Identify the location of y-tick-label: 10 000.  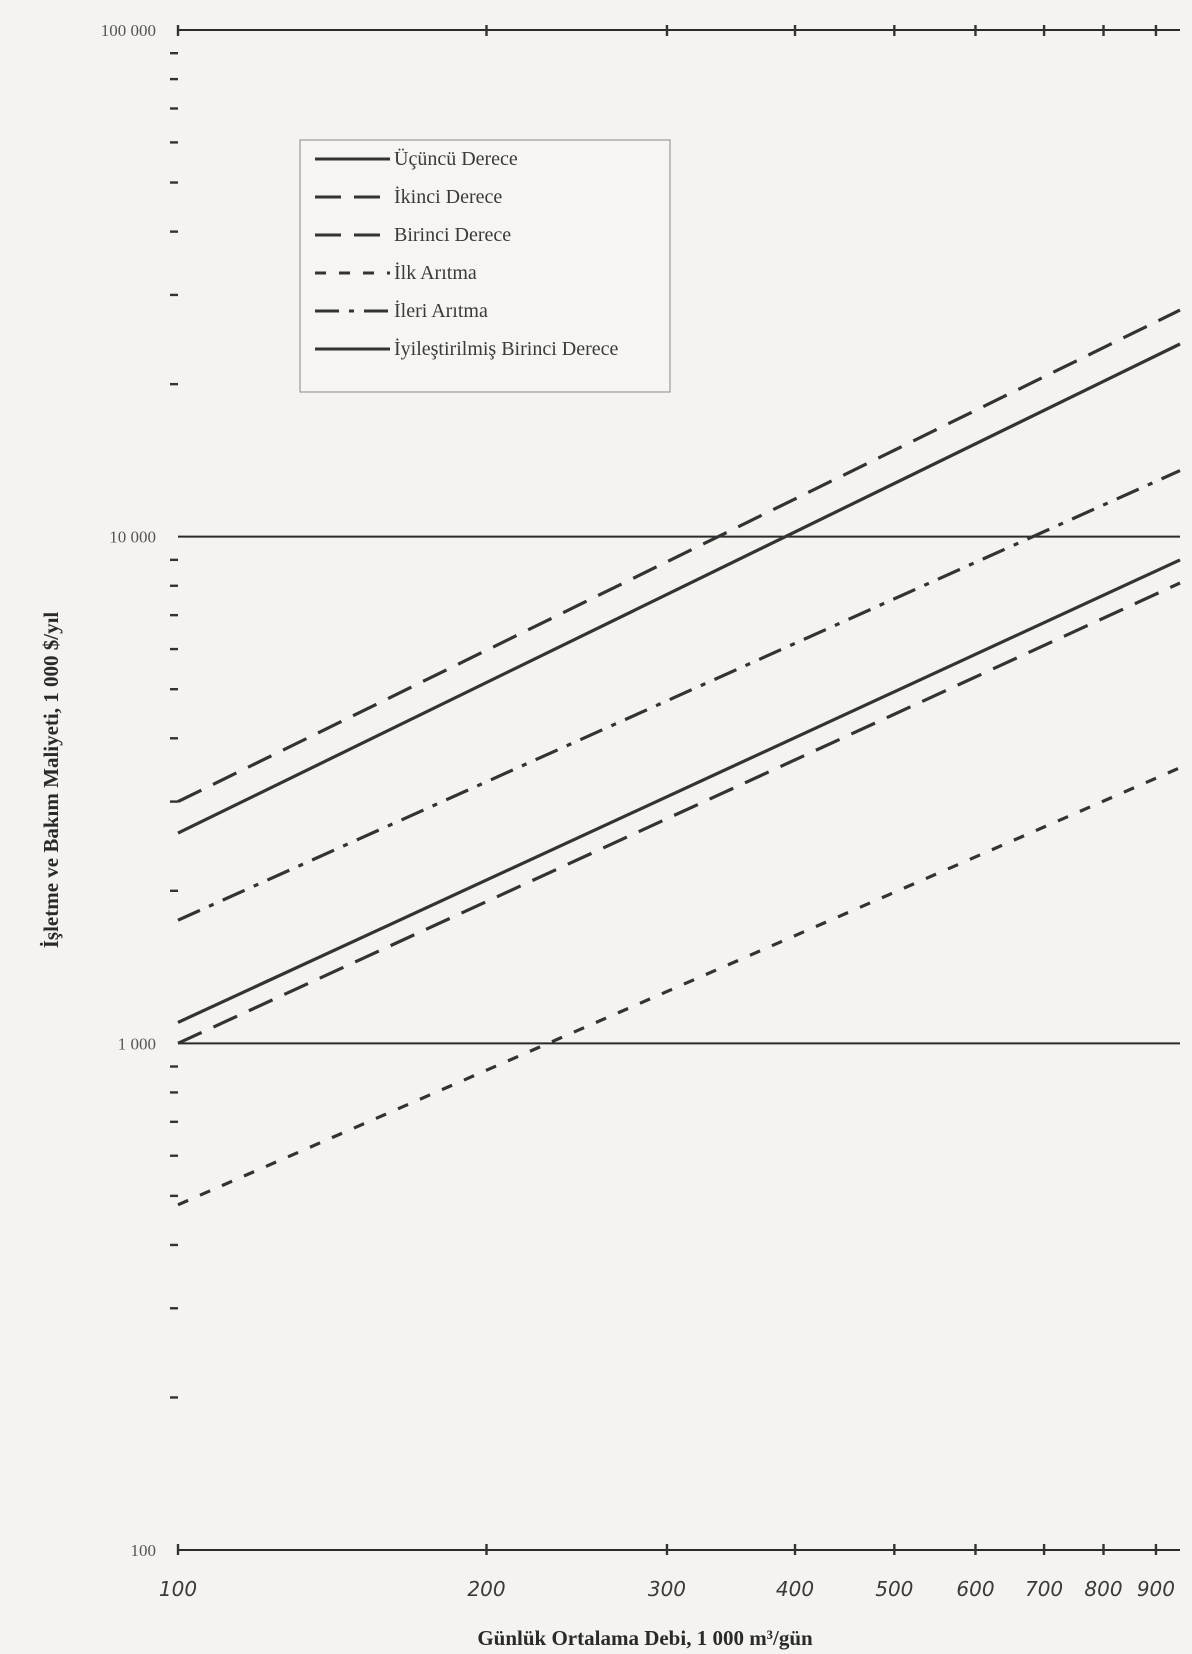
(132, 537).